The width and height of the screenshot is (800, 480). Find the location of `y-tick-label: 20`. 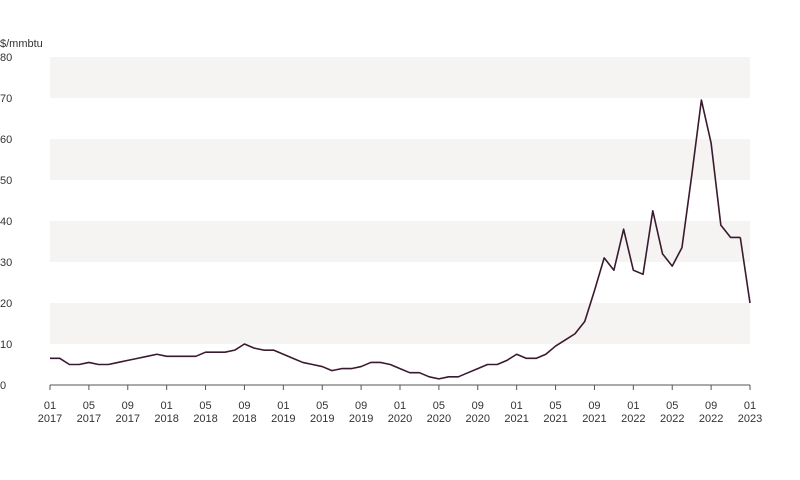

y-tick-label: 20 is located at coordinates (6, 304).